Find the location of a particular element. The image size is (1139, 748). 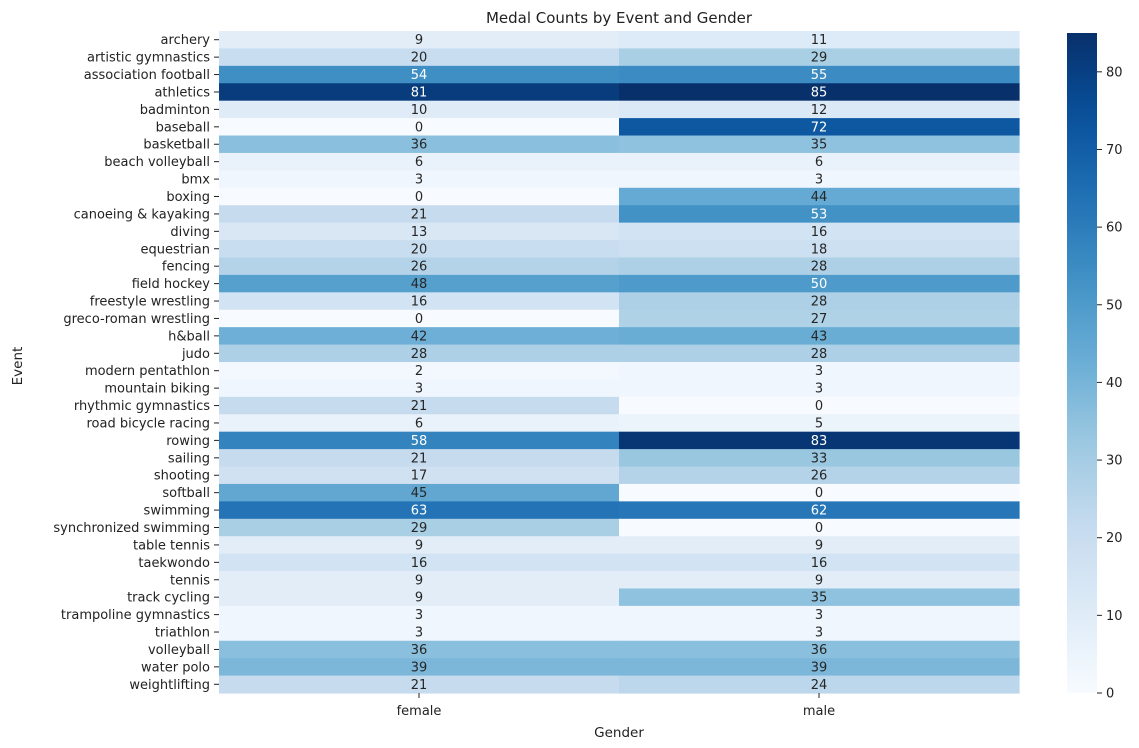

cell-value-label: 45 is located at coordinates (419, 493).